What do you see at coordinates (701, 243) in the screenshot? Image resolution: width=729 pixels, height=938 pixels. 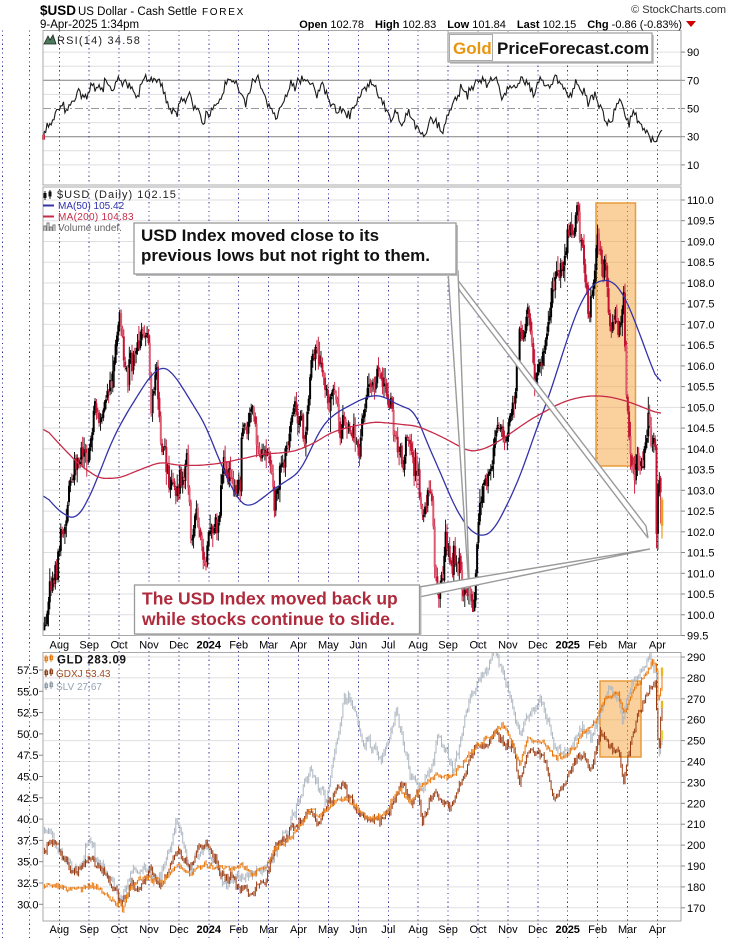 I see `svg-text: 109.0` at bounding box center [701, 243].